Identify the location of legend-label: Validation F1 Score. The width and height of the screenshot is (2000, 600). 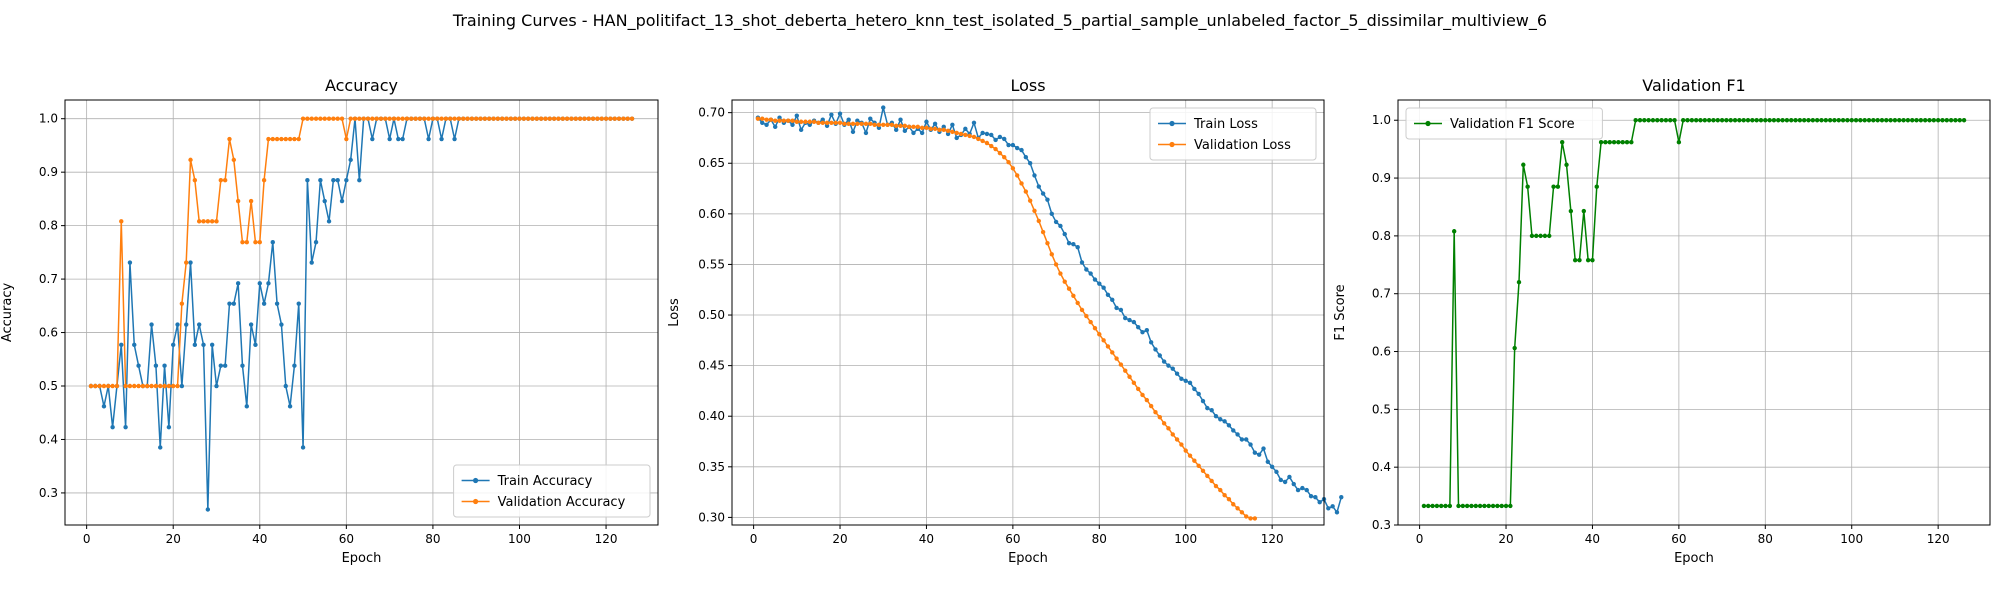
(1512, 124).